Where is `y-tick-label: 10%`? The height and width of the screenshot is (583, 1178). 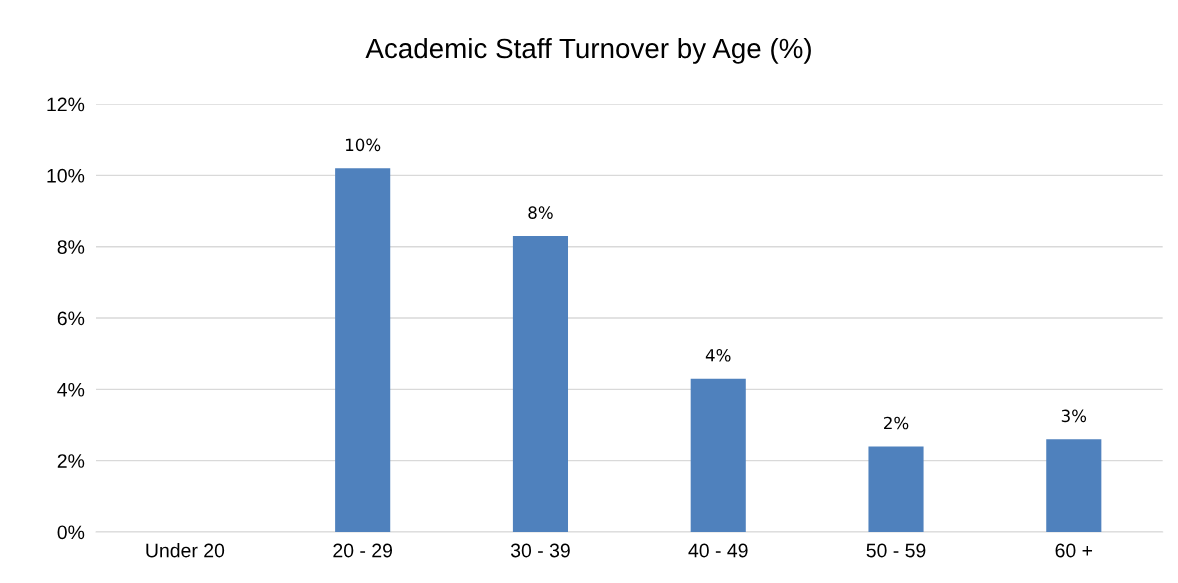
y-tick-label: 10% is located at coordinates (66, 175).